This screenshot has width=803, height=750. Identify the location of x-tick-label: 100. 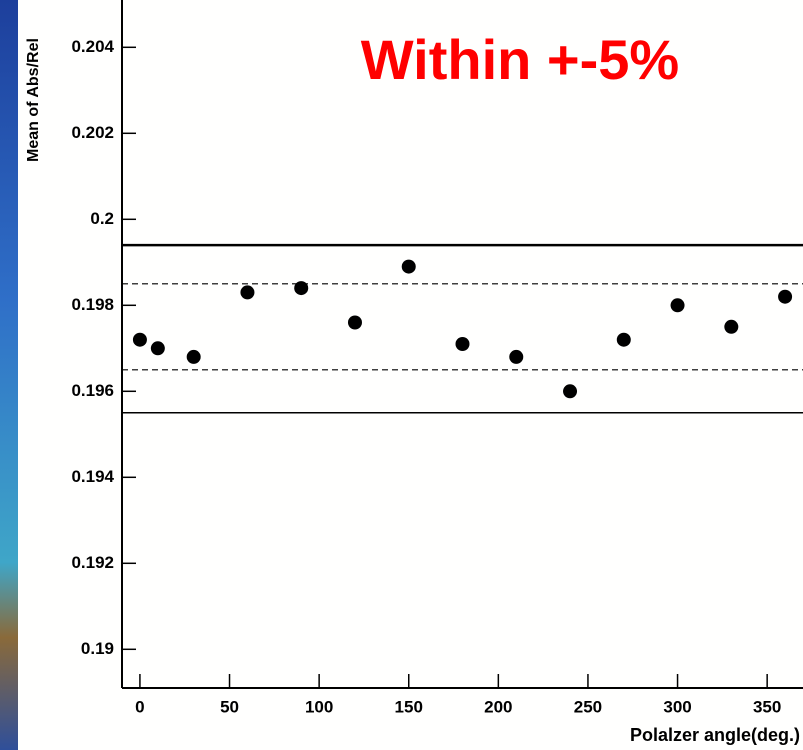
(319, 706).